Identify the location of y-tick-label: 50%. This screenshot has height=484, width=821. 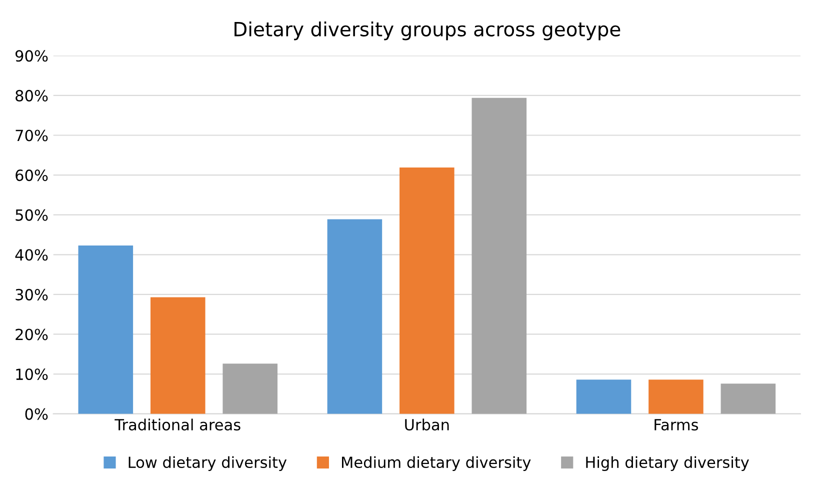
(32, 215).